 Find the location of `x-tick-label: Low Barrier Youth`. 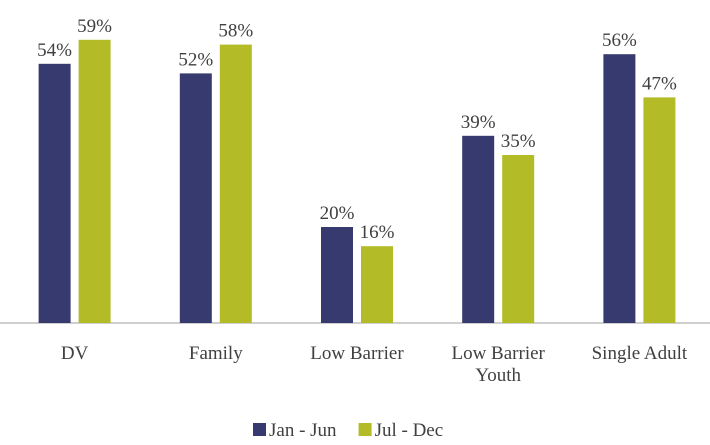

x-tick-label: Low Barrier Youth is located at coordinates (498, 364).